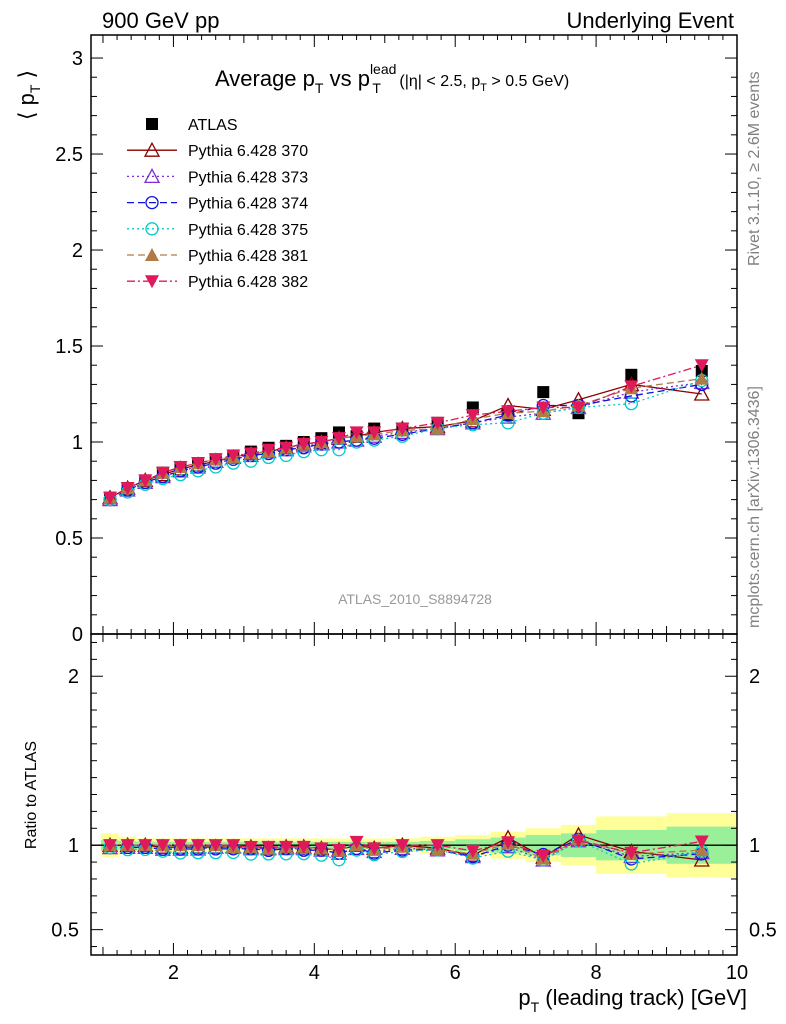  I want to click on ratio-y-tick-label: 1, so click(73, 846).